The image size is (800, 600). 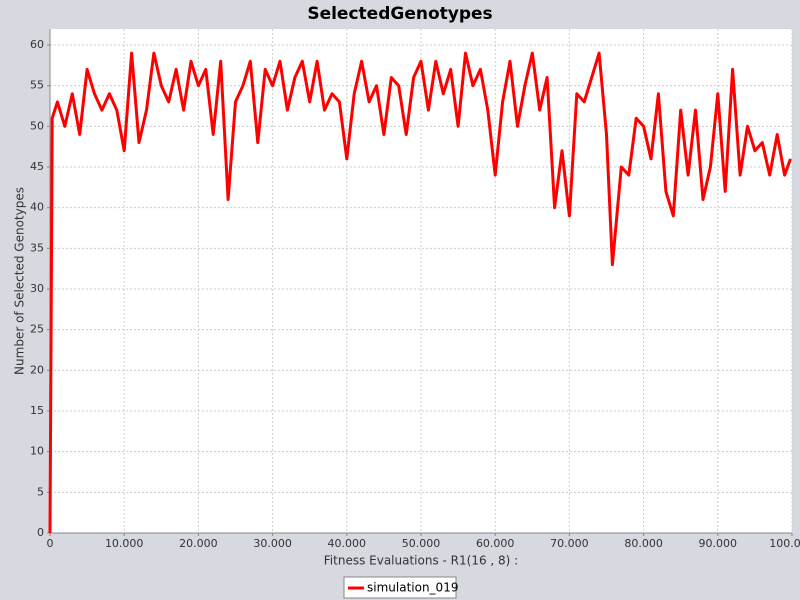 What do you see at coordinates (37, 125) in the screenshot?
I see `y-tick-label: 50` at bounding box center [37, 125].